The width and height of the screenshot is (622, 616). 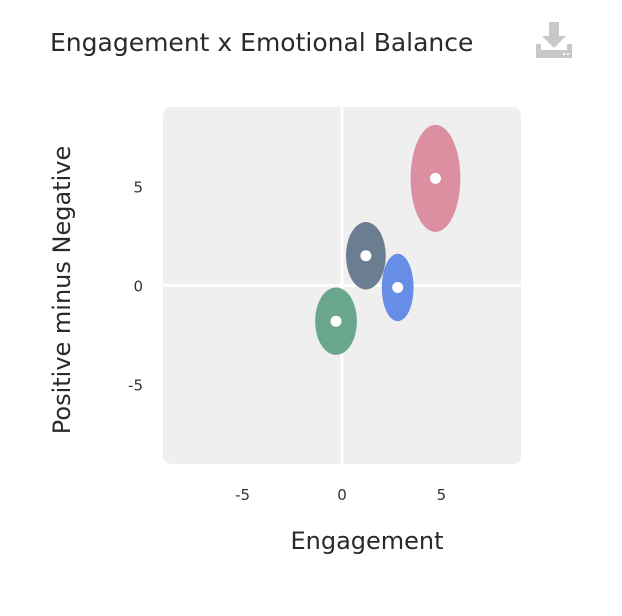 What do you see at coordinates (138, 287) in the screenshot?
I see `y-tick-label: 0` at bounding box center [138, 287].